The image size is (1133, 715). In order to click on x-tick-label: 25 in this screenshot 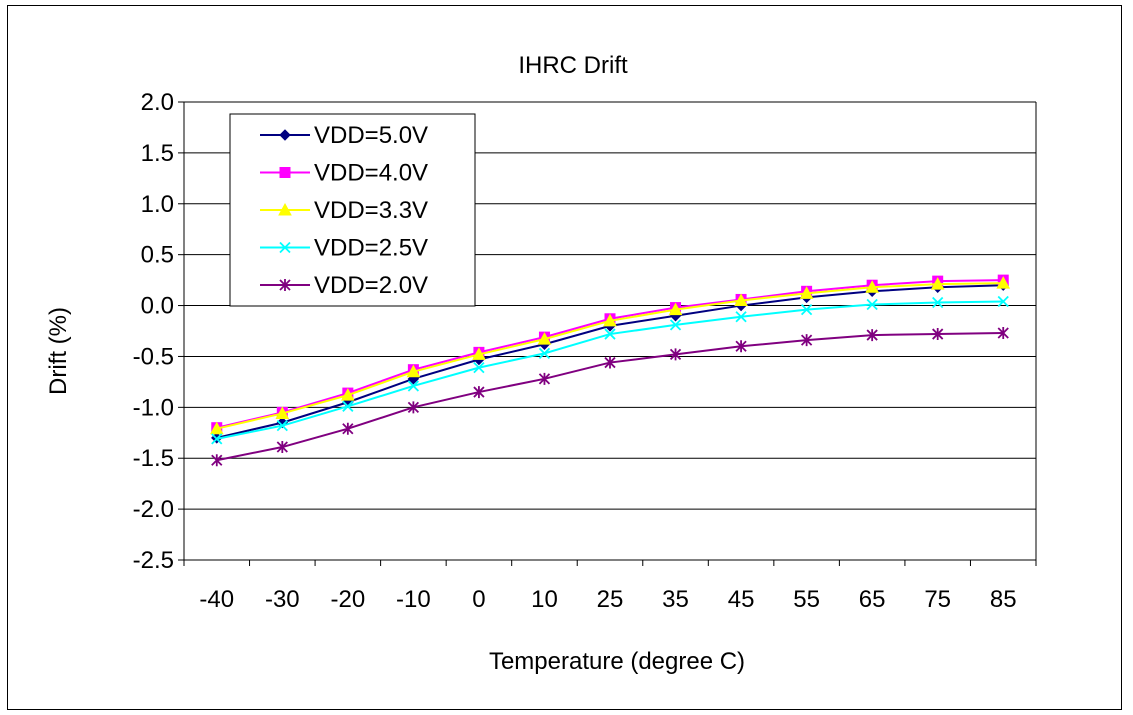, I will do `click(610, 599)`.